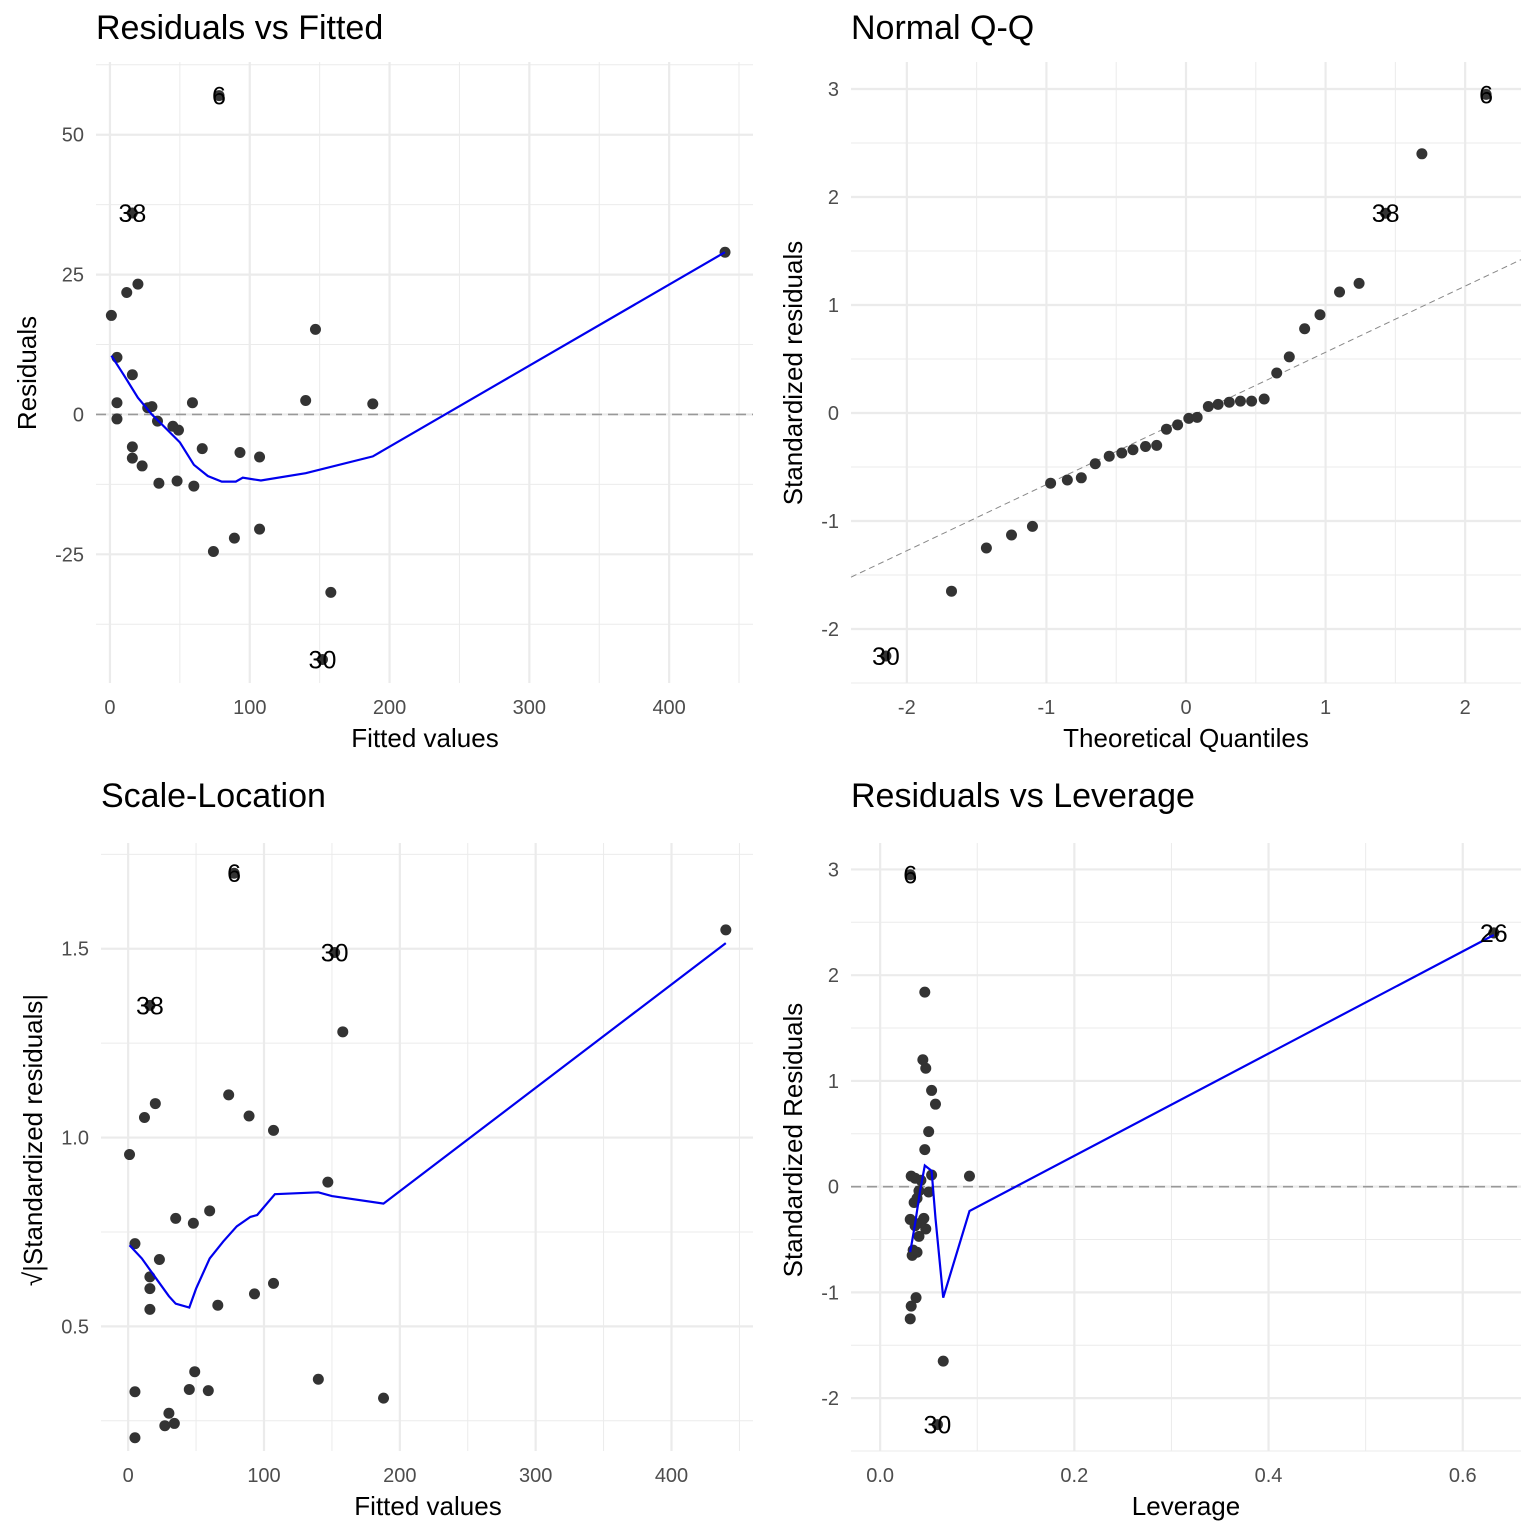 The height and width of the screenshot is (1536, 1536). What do you see at coordinates (1023, 796) in the screenshot?
I see `chart-title: Residuals vs Leverage` at bounding box center [1023, 796].